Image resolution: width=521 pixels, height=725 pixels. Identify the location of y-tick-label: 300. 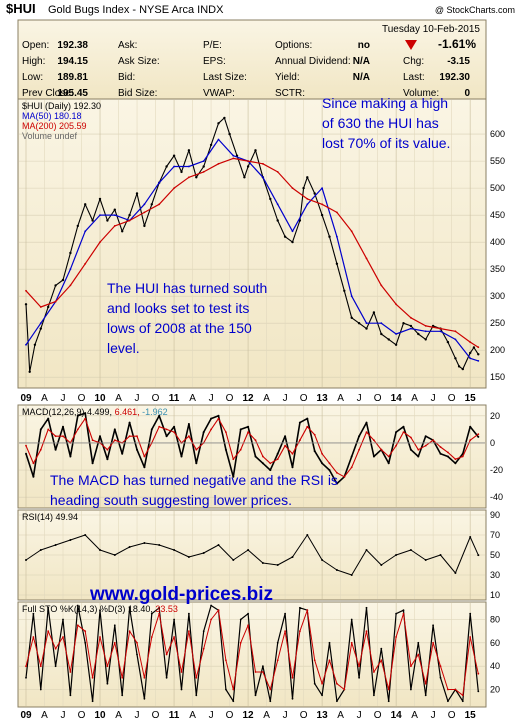
(497, 296).